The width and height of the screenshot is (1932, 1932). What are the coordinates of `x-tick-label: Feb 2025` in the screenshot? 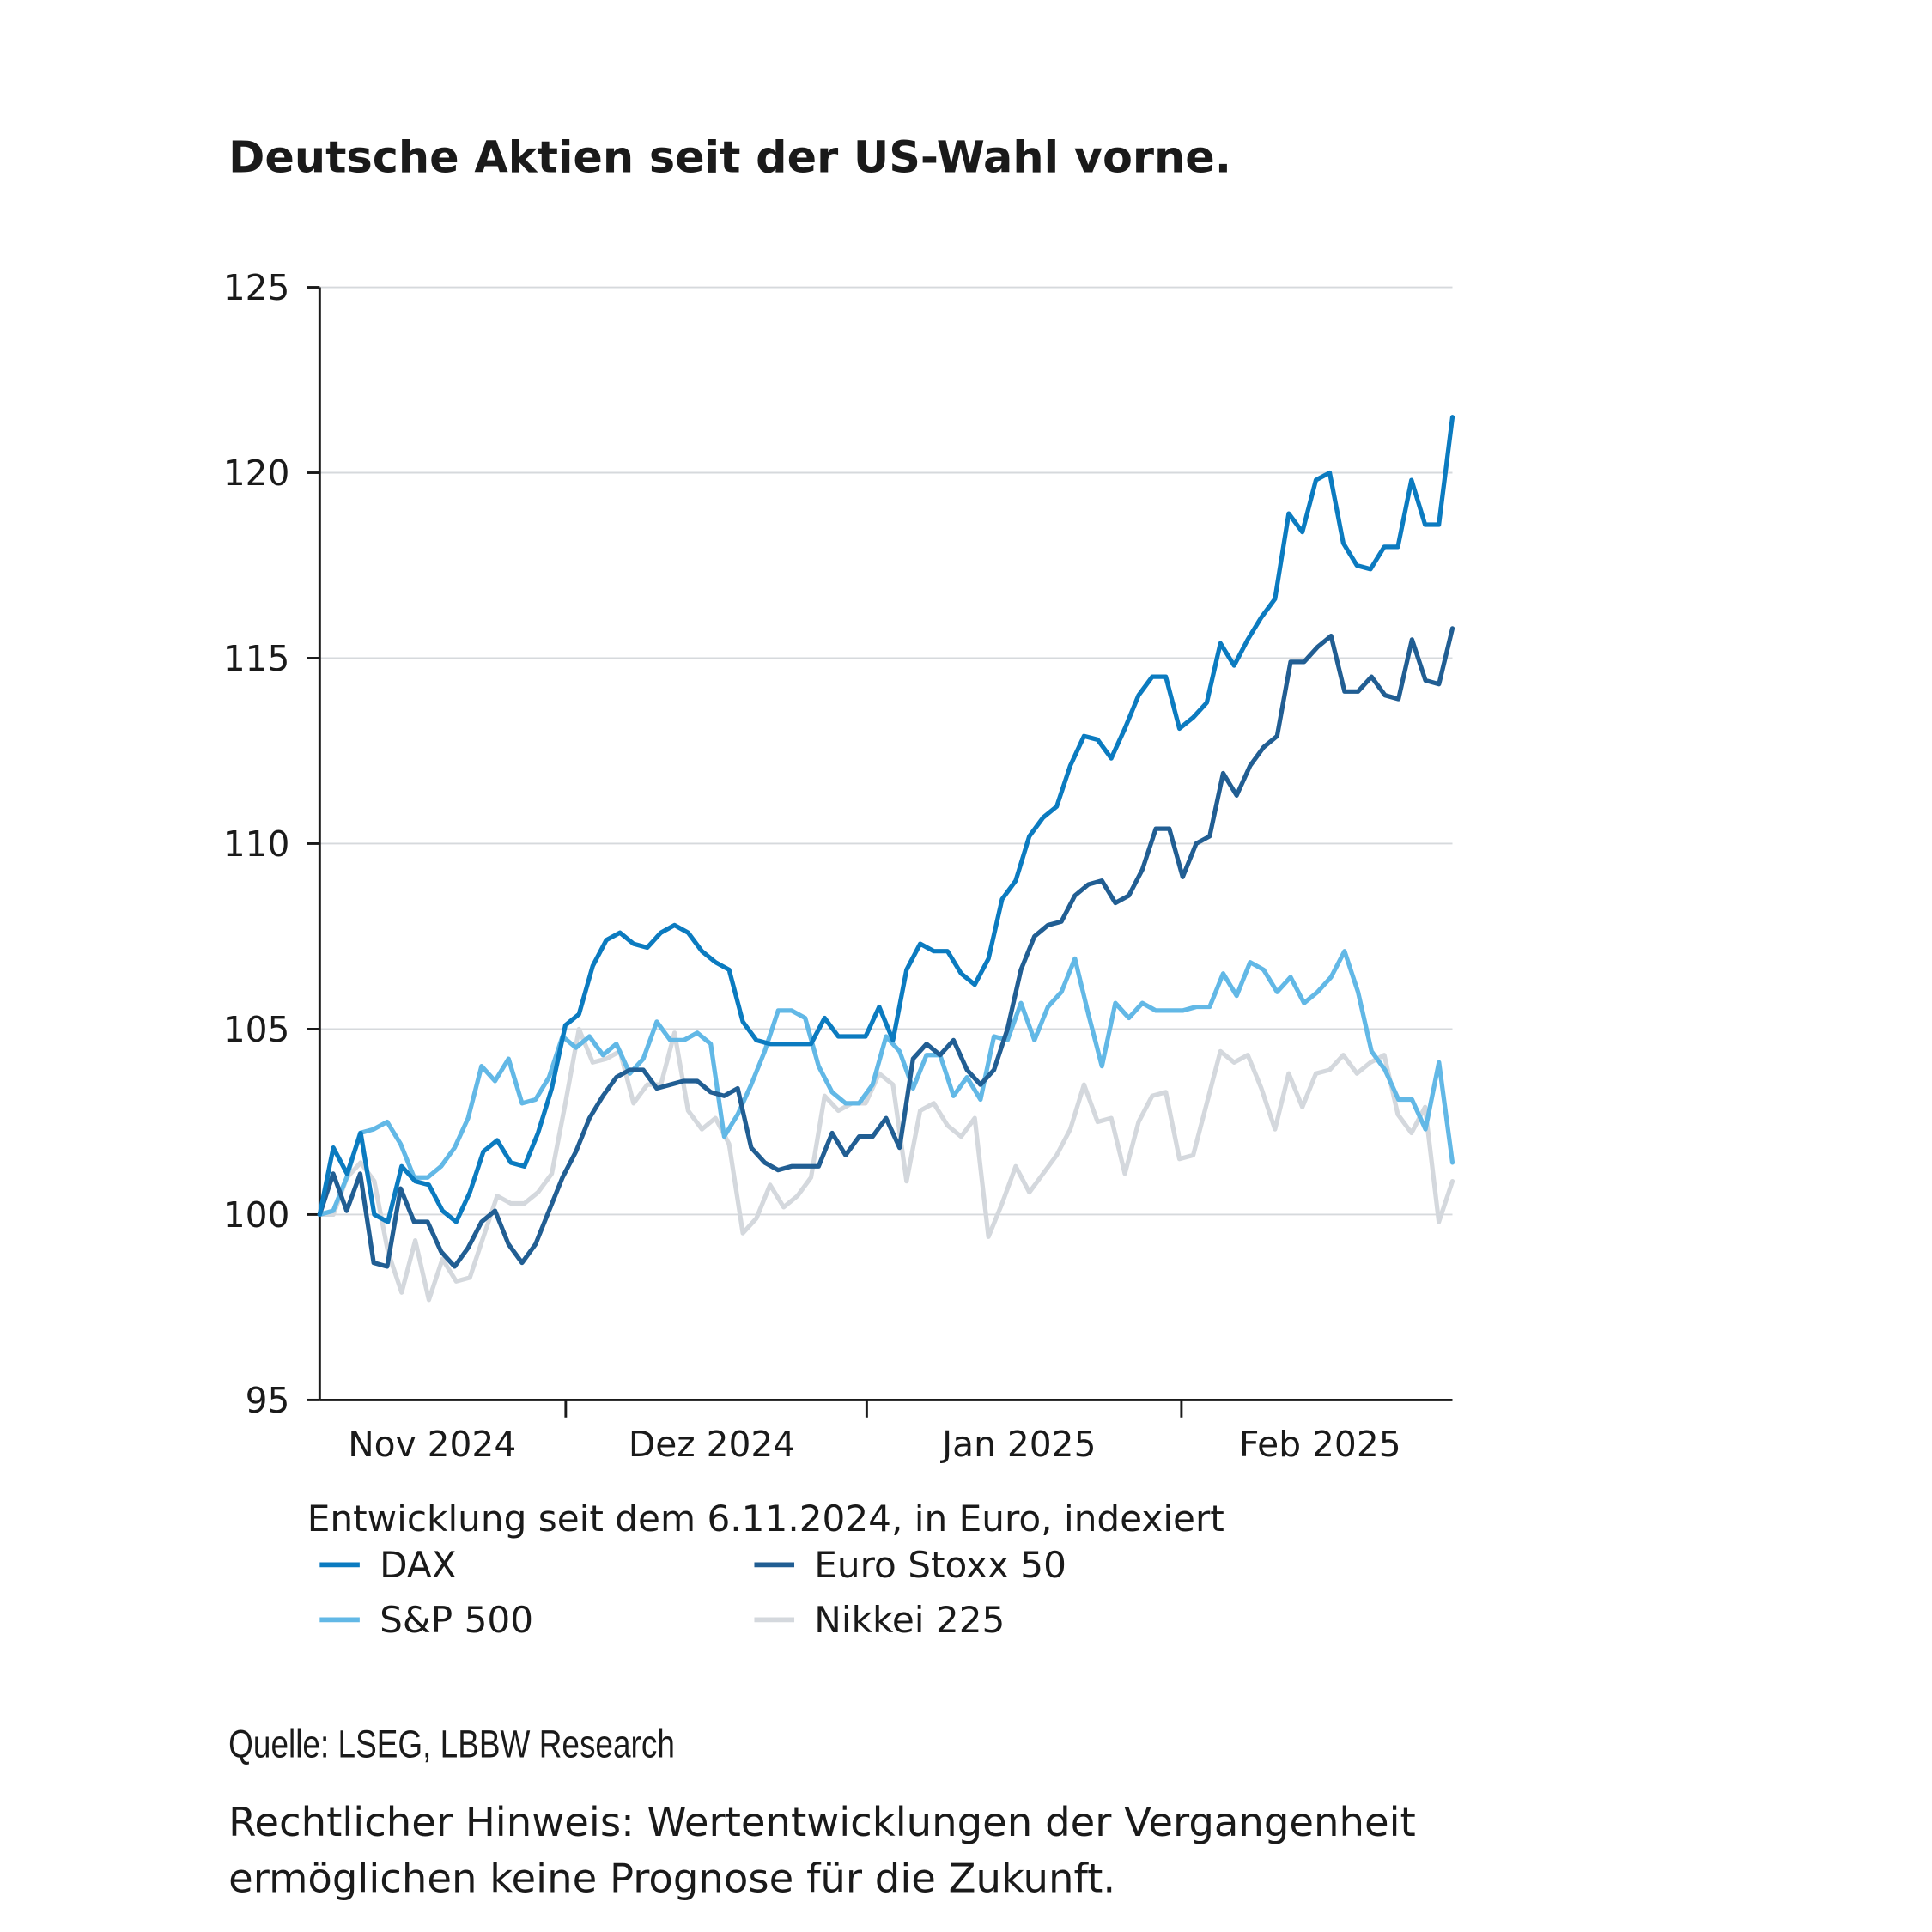 It's located at (1320, 1444).